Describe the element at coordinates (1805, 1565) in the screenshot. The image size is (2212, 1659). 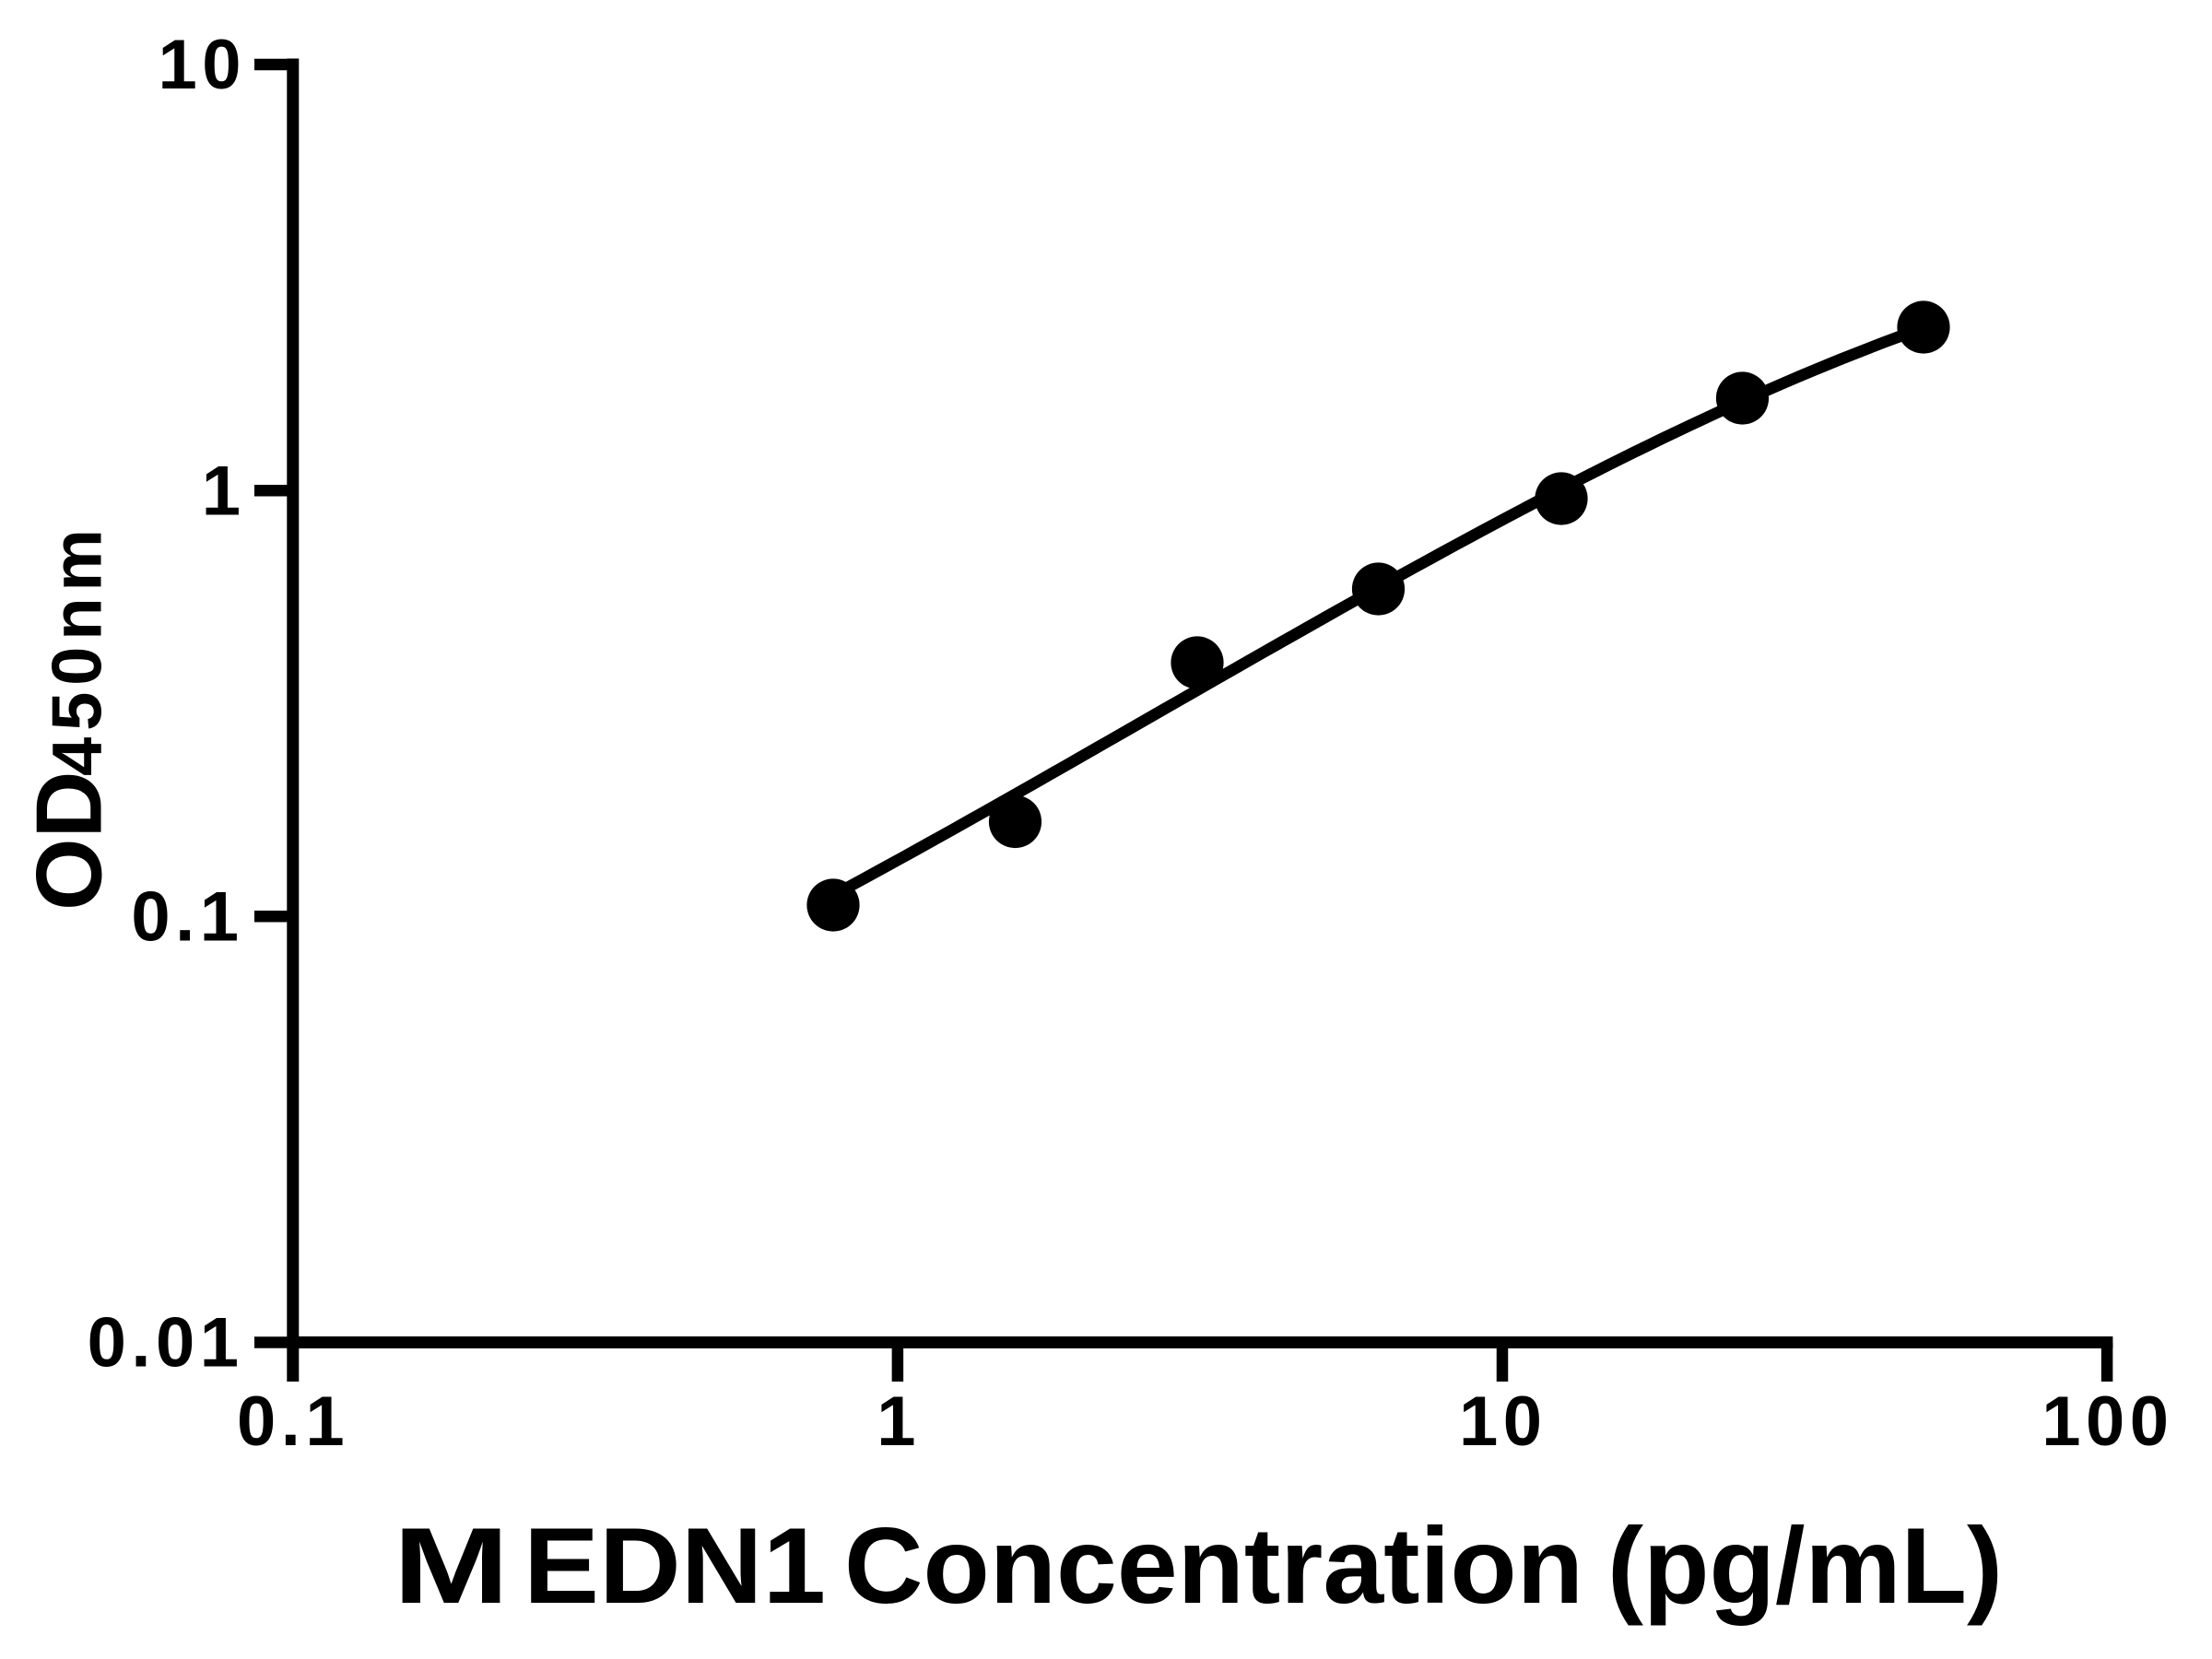
I see `svg-text: (pg/mL)` at that location.